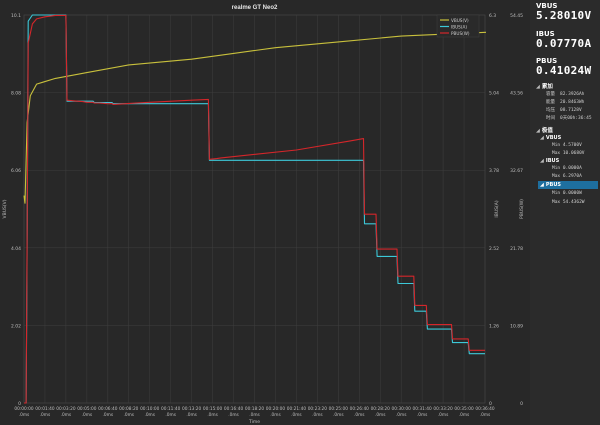  I want to click on ibus-value: 0.07770A, so click(564, 43).